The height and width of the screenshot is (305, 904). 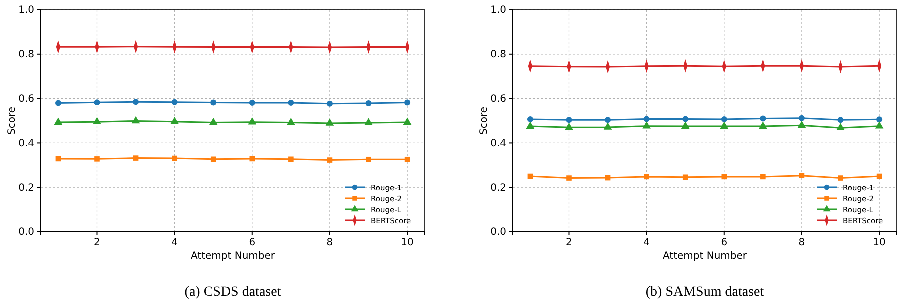 I want to click on text: (a) CSDS dataset, so click(x=233, y=292).